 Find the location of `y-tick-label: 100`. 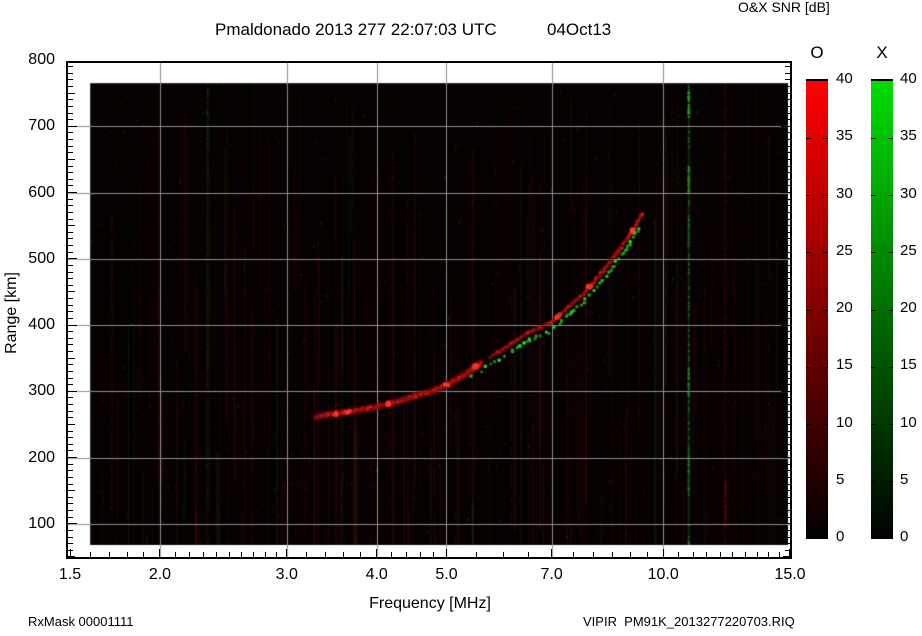

y-tick-label: 100 is located at coordinates (41, 523).